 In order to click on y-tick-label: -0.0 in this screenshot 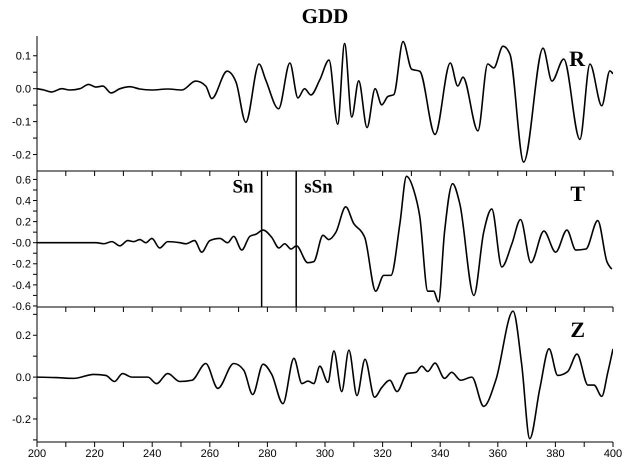, I will do `click(21, 244)`.